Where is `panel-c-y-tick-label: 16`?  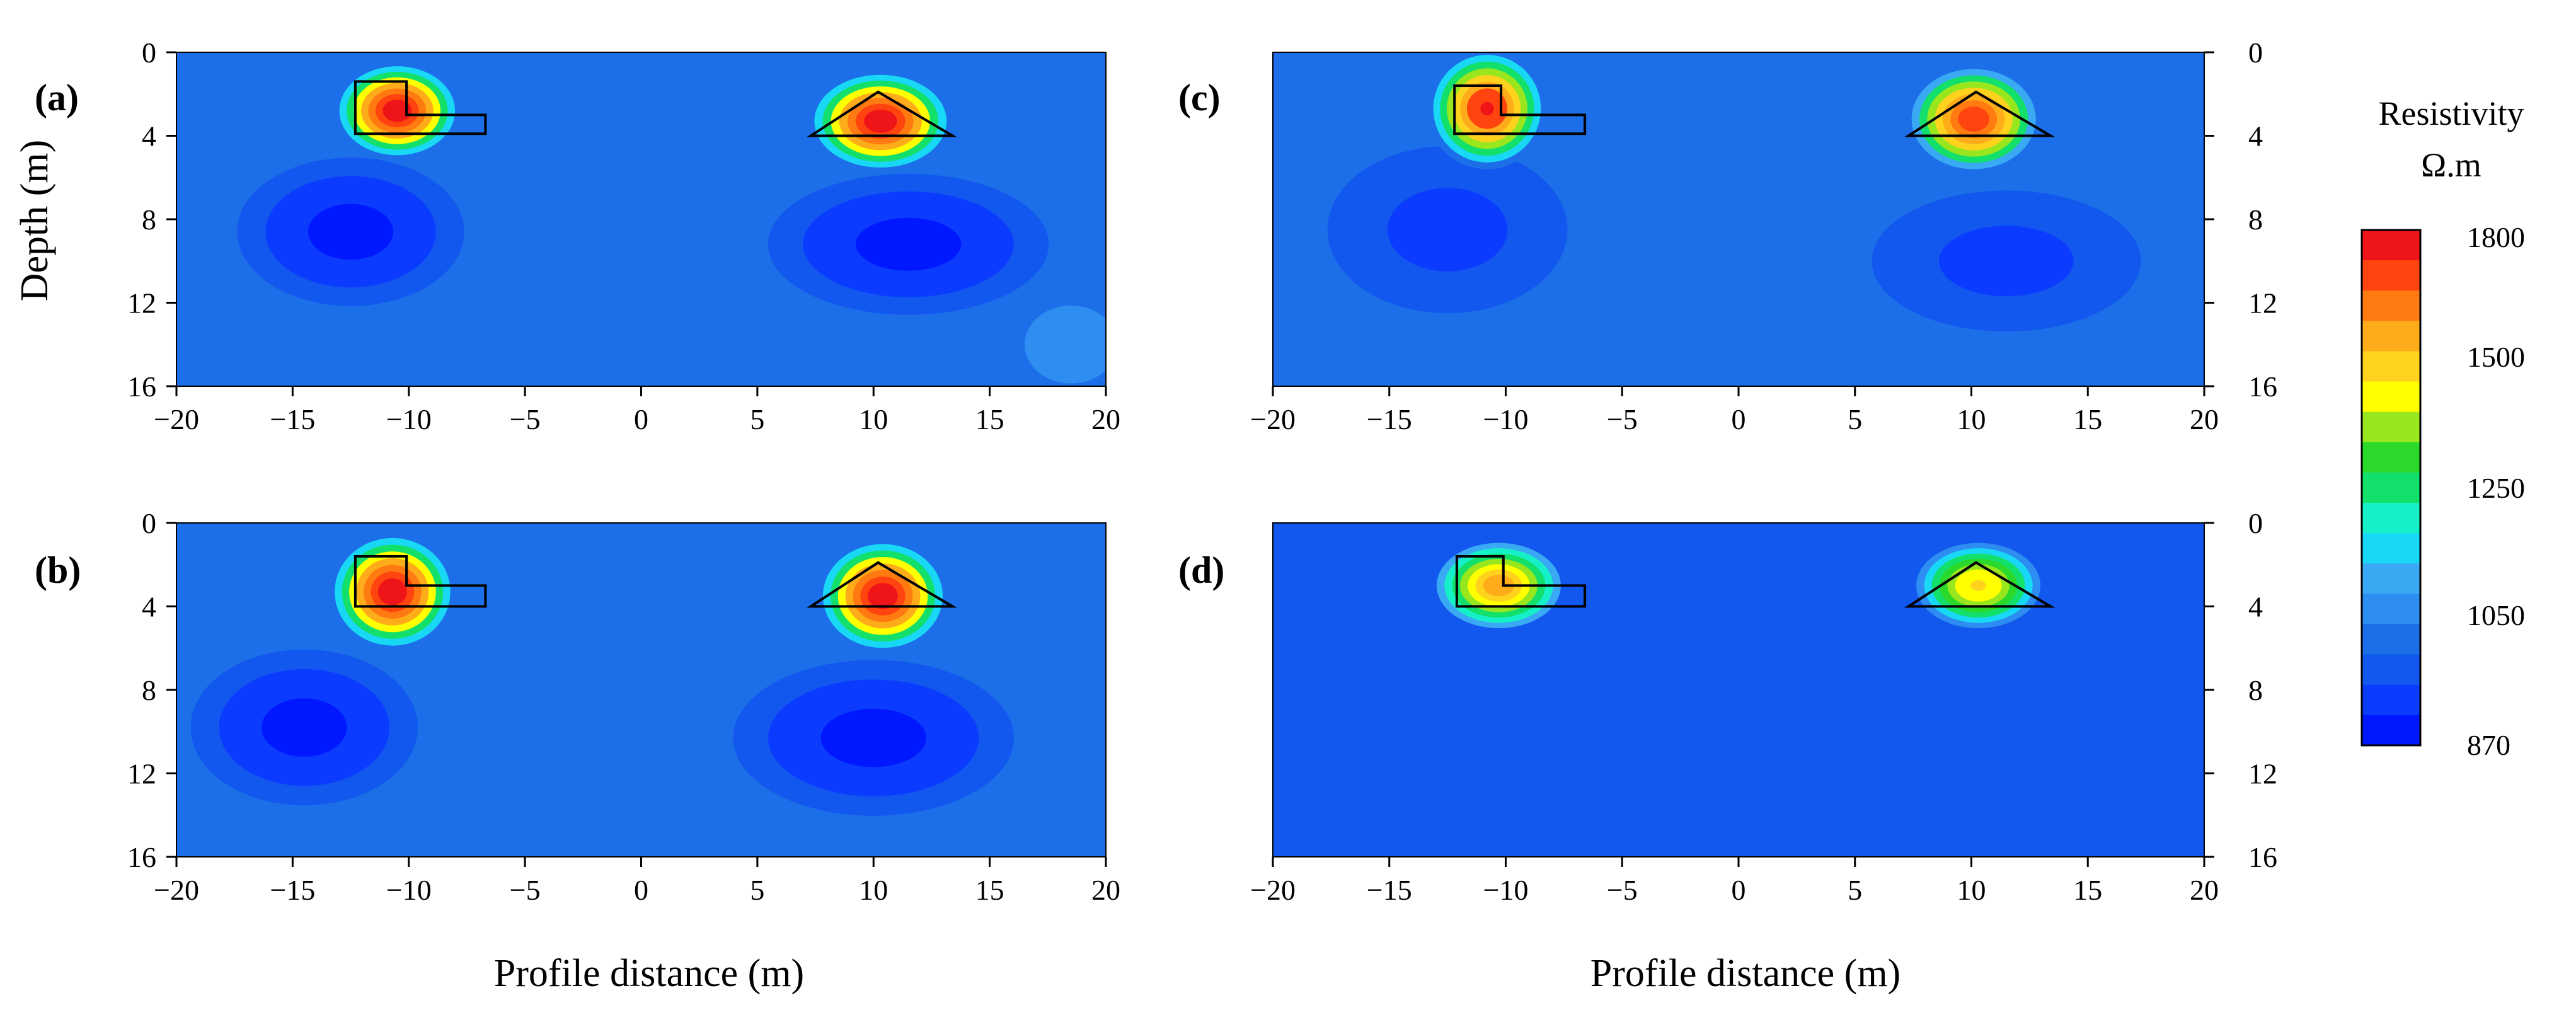 panel-c-y-tick-label: 16 is located at coordinates (2262, 386).